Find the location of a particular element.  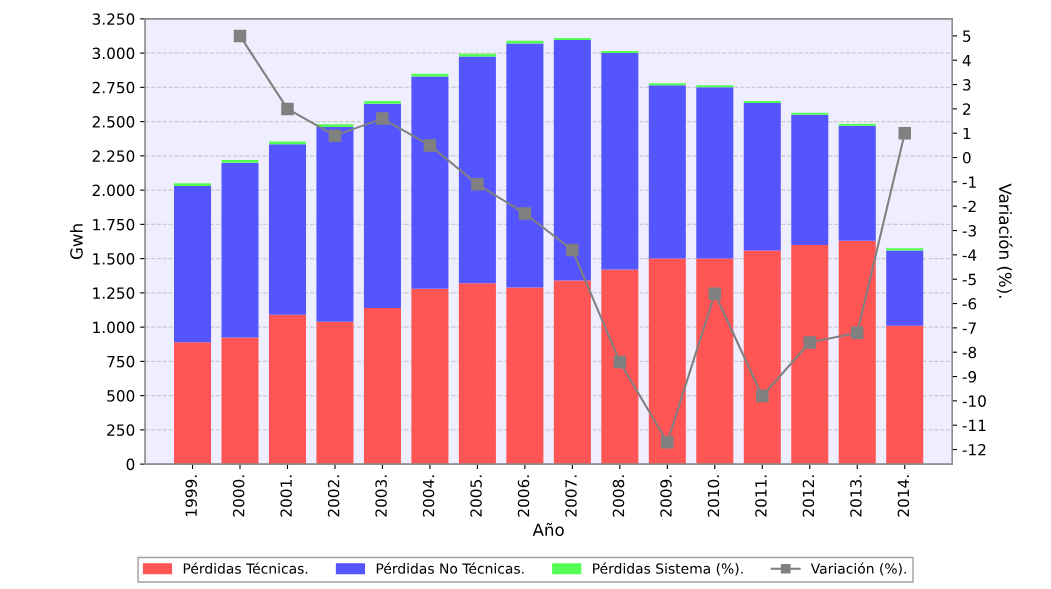

y2-tick-label: -6 is located at coordinates (969, 304).